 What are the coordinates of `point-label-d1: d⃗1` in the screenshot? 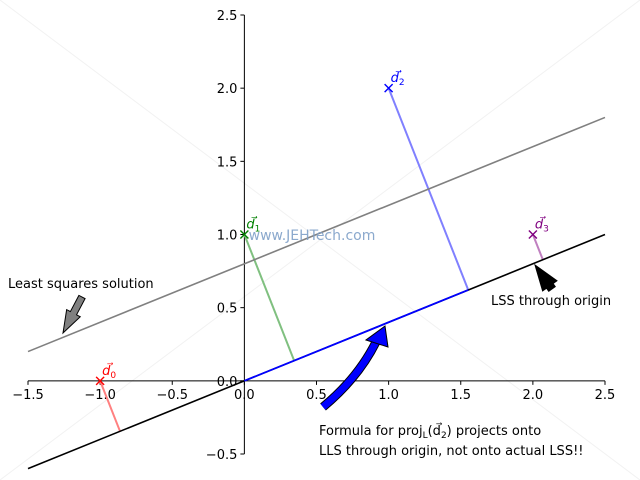 It's located at (253, 225).